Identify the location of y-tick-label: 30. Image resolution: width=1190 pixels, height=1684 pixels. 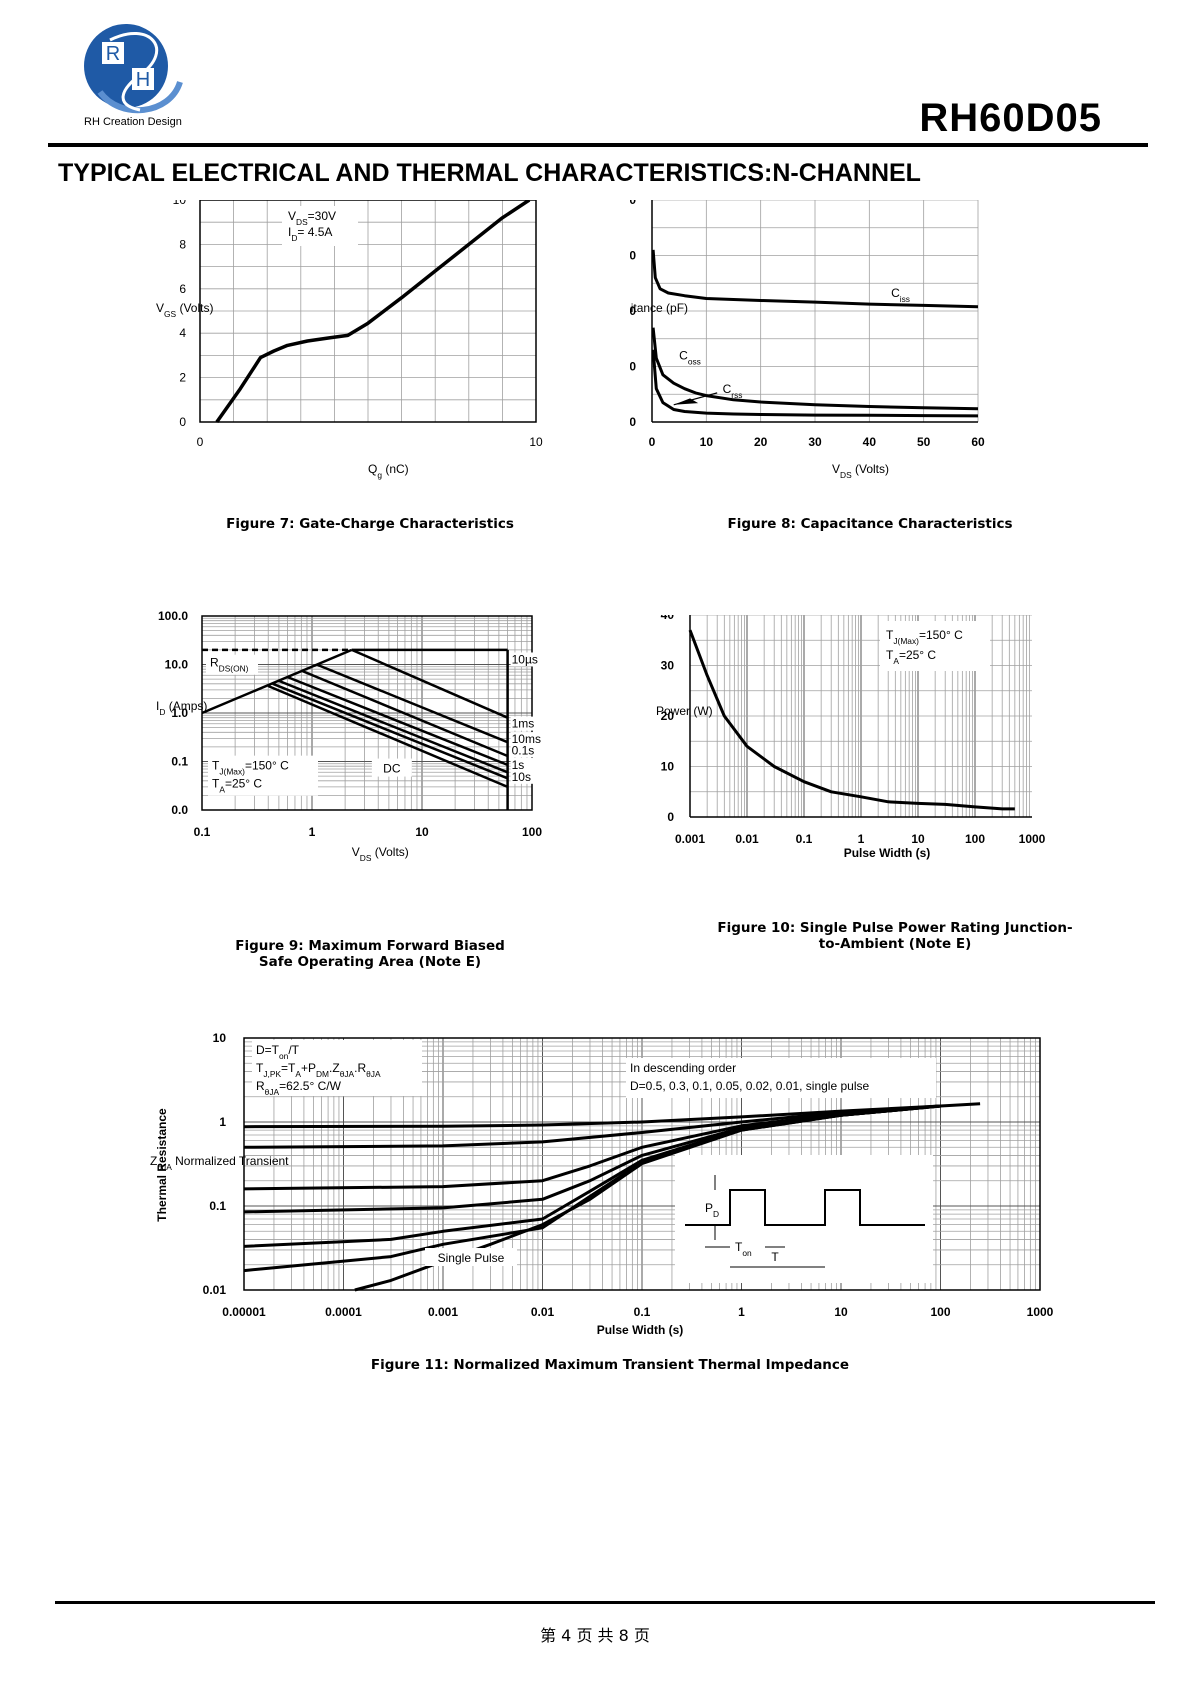
(668, 666).